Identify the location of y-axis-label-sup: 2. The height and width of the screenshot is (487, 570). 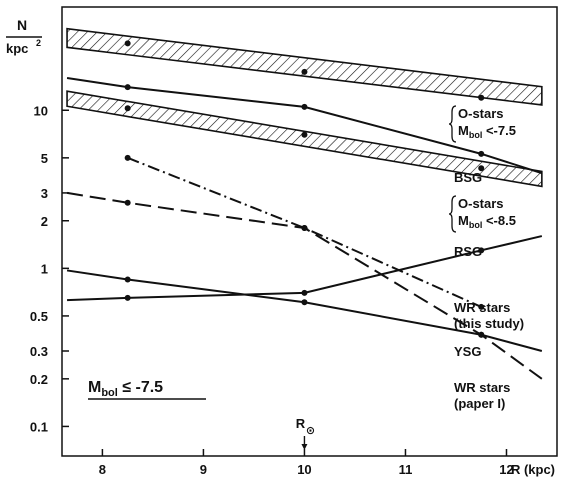
(38, 43).